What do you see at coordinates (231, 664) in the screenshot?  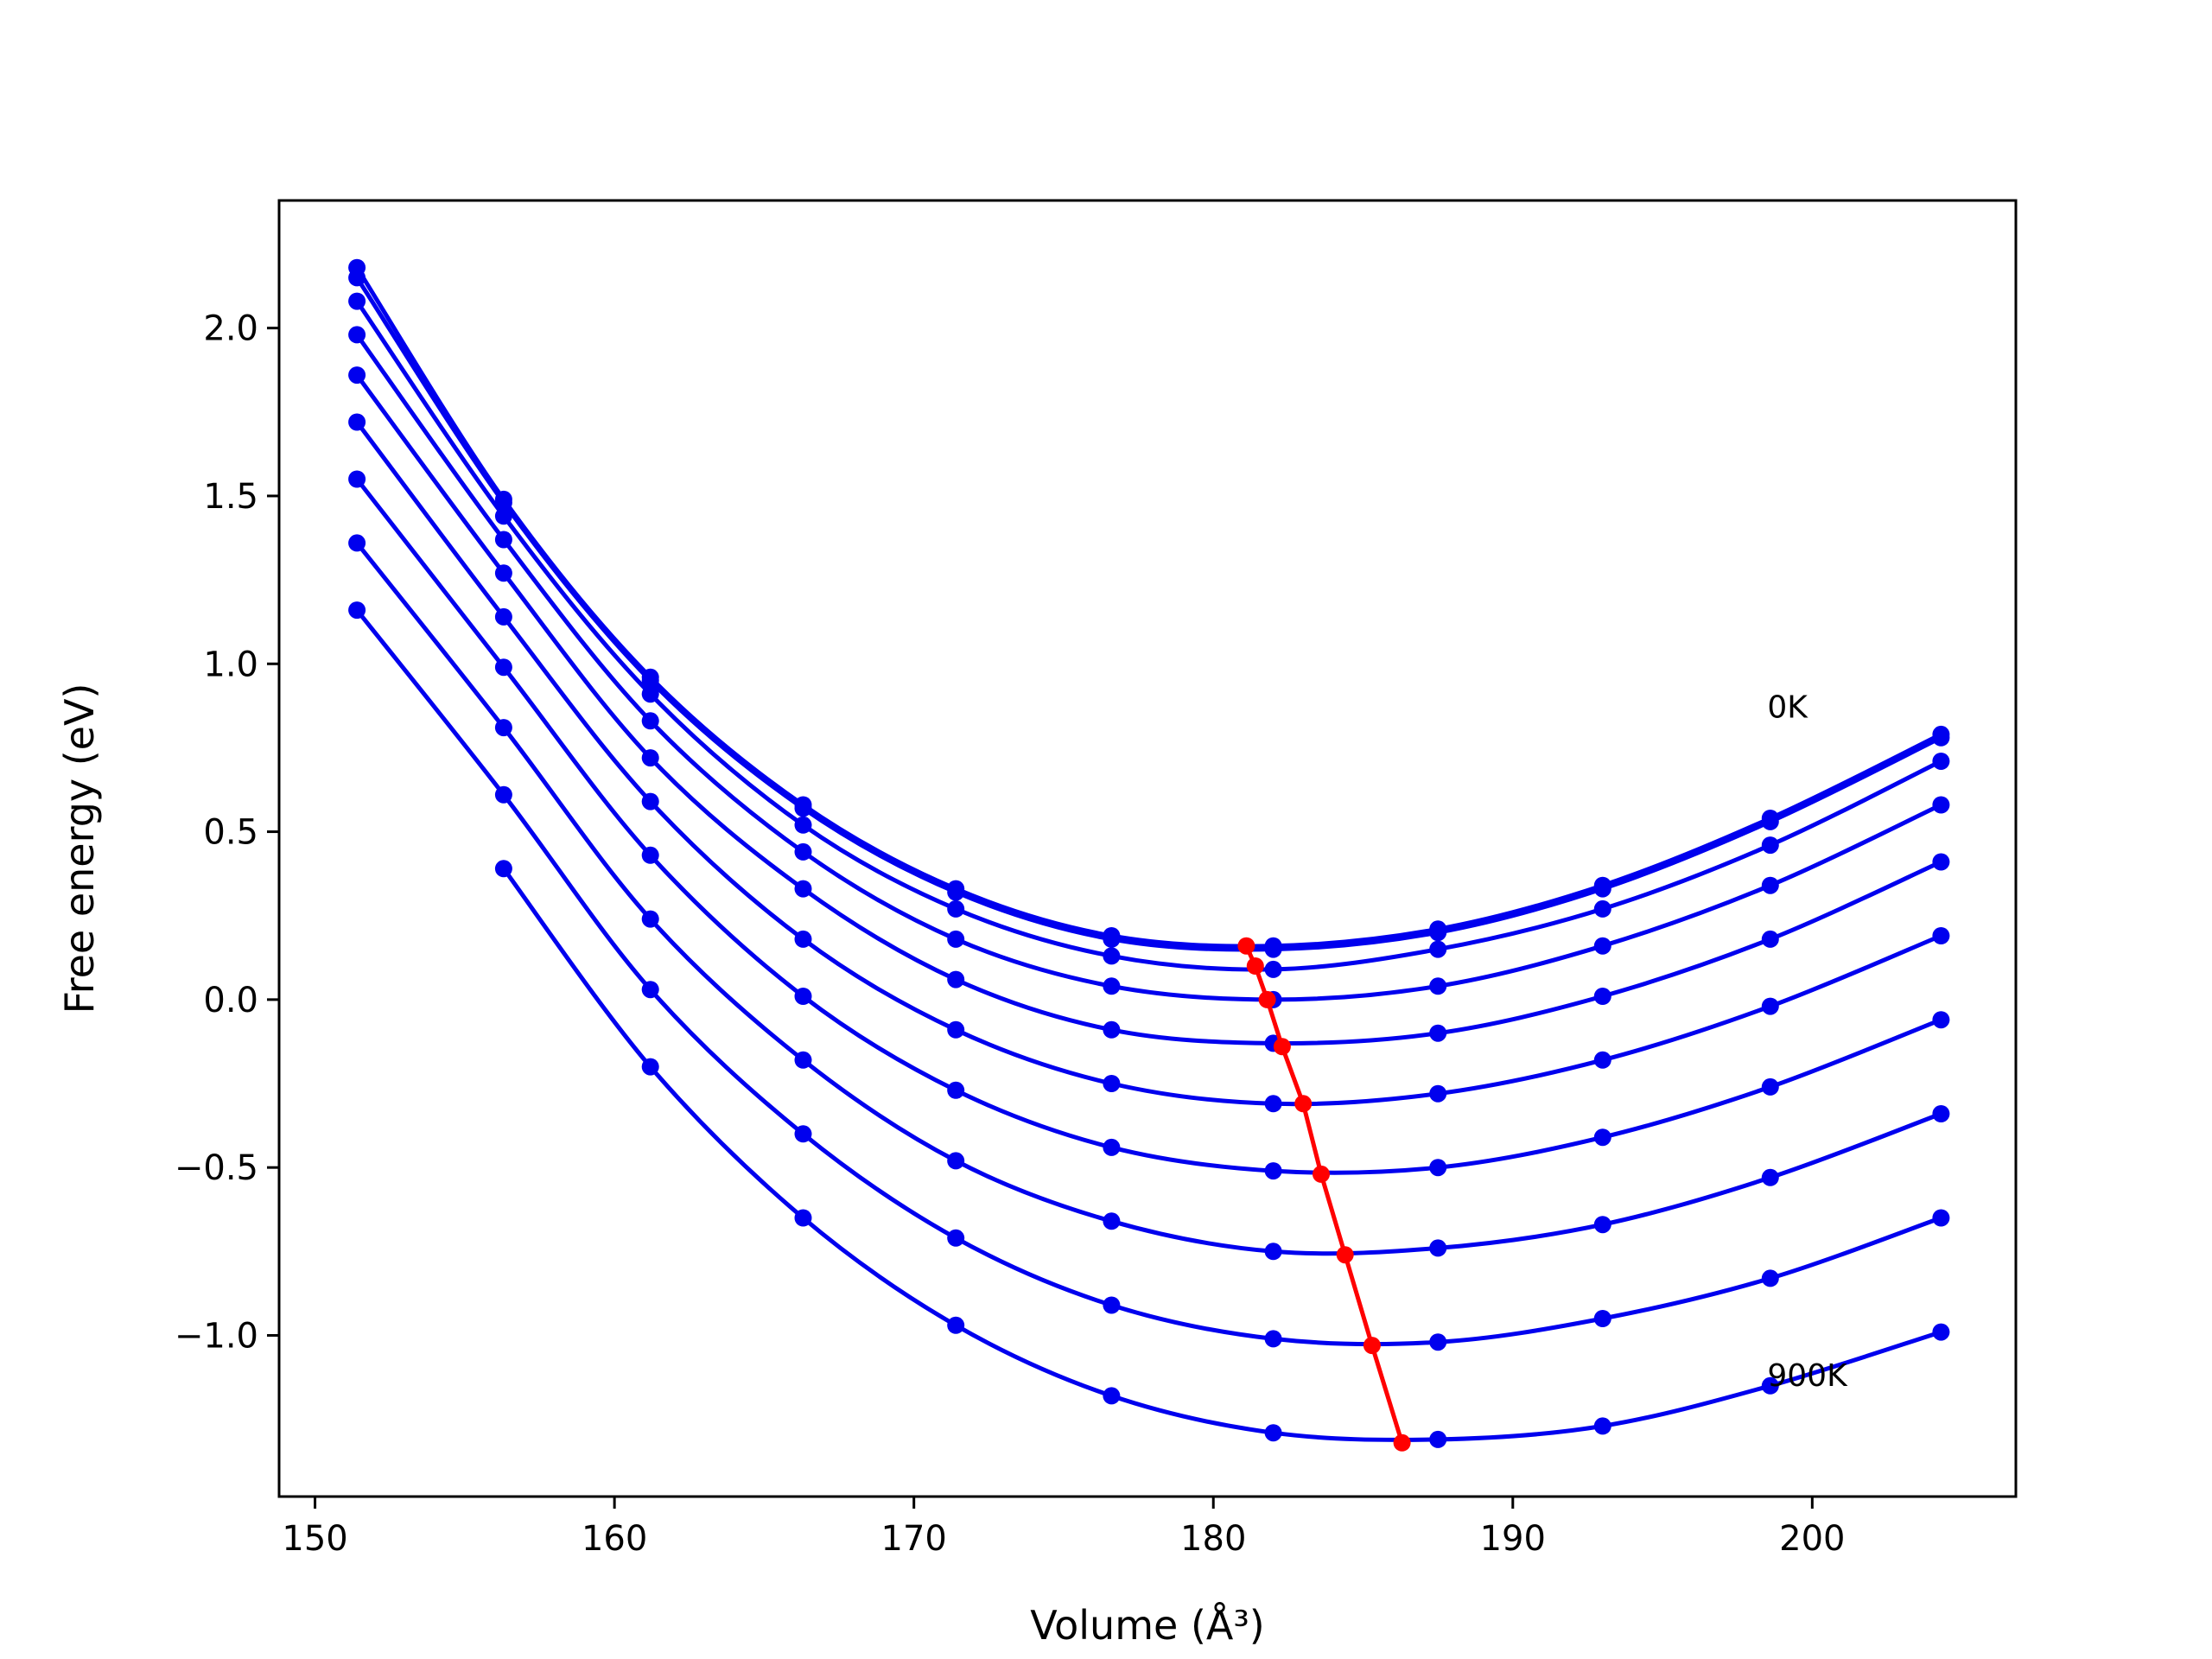 I see `y-tick-label-2: 1.0` at bounding box center [231, 664].